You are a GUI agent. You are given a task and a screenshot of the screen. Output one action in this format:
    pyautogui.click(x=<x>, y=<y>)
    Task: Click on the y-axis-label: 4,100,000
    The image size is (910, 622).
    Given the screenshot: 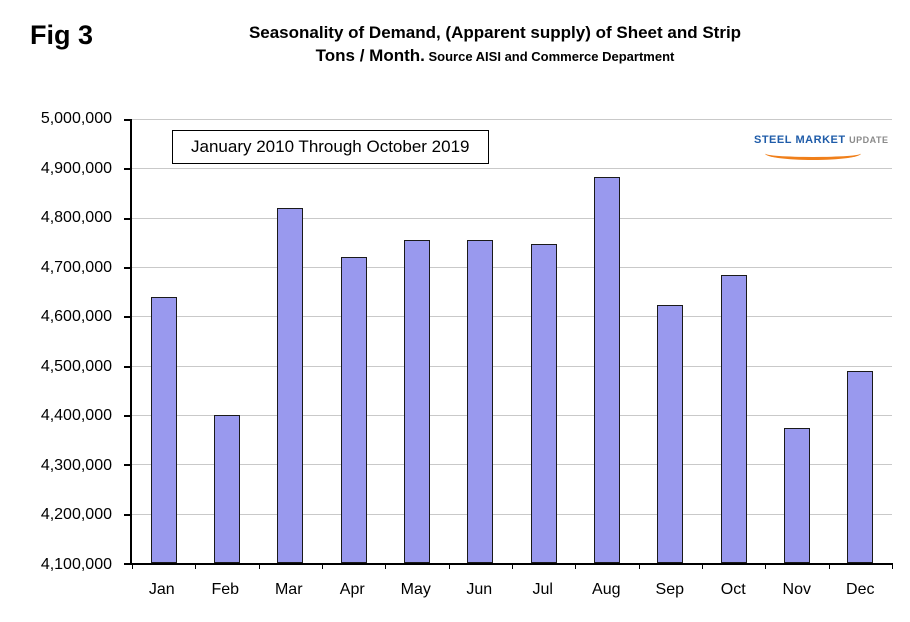 What is the action you would take?
    pyautogui.click(x=76, y=564)
    